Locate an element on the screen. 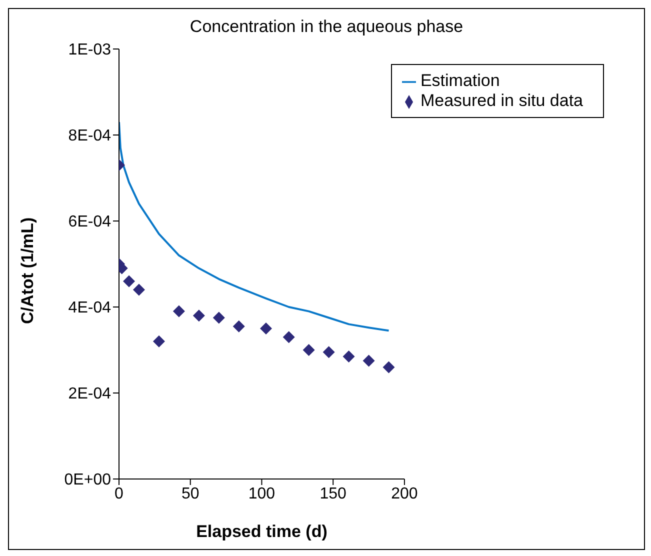 The width and height of the screenshot is (651, 556). y-tick-label: 8E-04 is located at coordinates (90, 136).